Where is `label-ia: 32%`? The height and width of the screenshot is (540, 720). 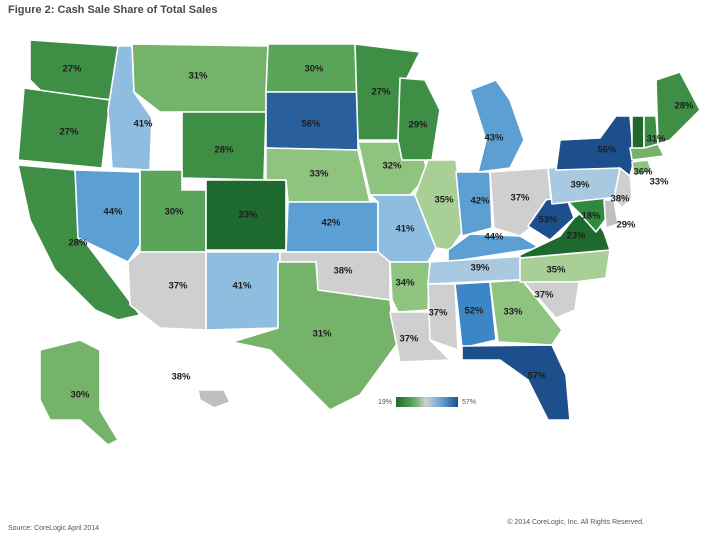
label-ia: 32% is located at coordinates (392, 166).